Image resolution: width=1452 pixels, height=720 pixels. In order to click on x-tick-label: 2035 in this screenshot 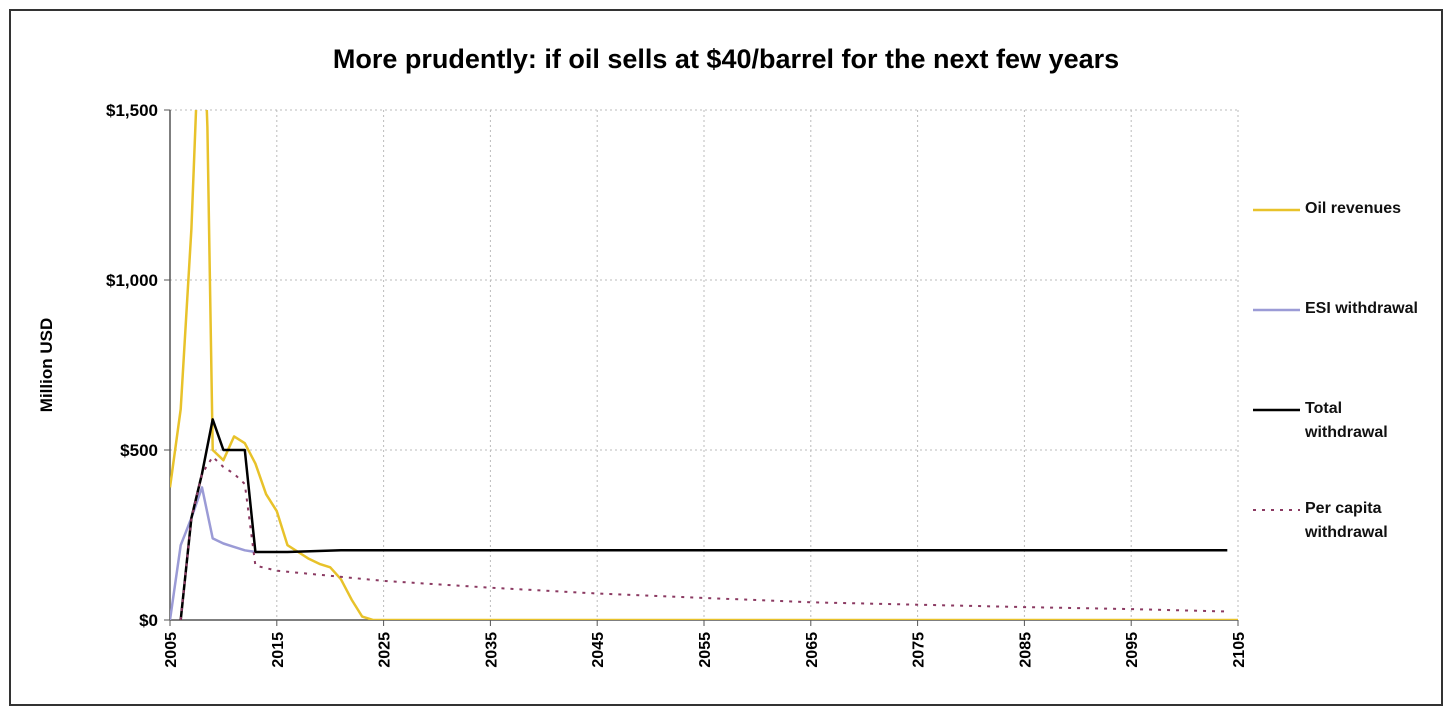, I will do `click(491, 650)`.